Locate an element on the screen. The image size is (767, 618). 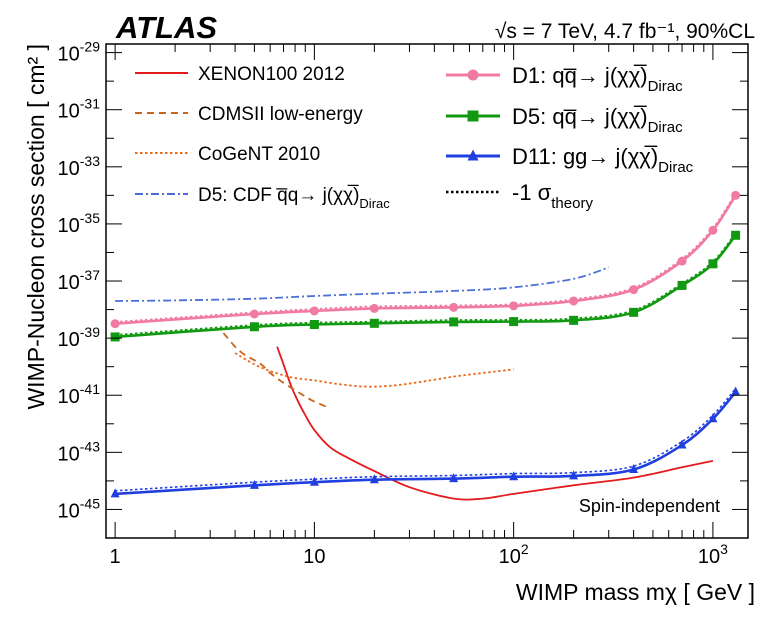
analysis-annotation: Spin-independent is located at coordinates (649, 506).